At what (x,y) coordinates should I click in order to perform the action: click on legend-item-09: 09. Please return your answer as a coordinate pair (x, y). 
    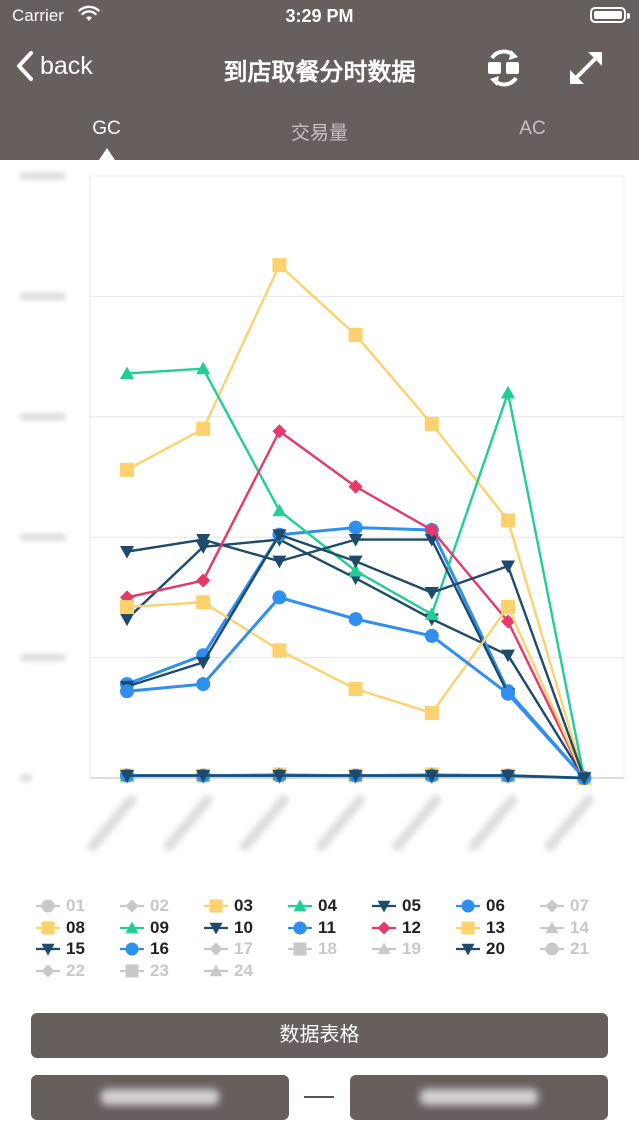
    Looking at the image, I should click on (144, 928).